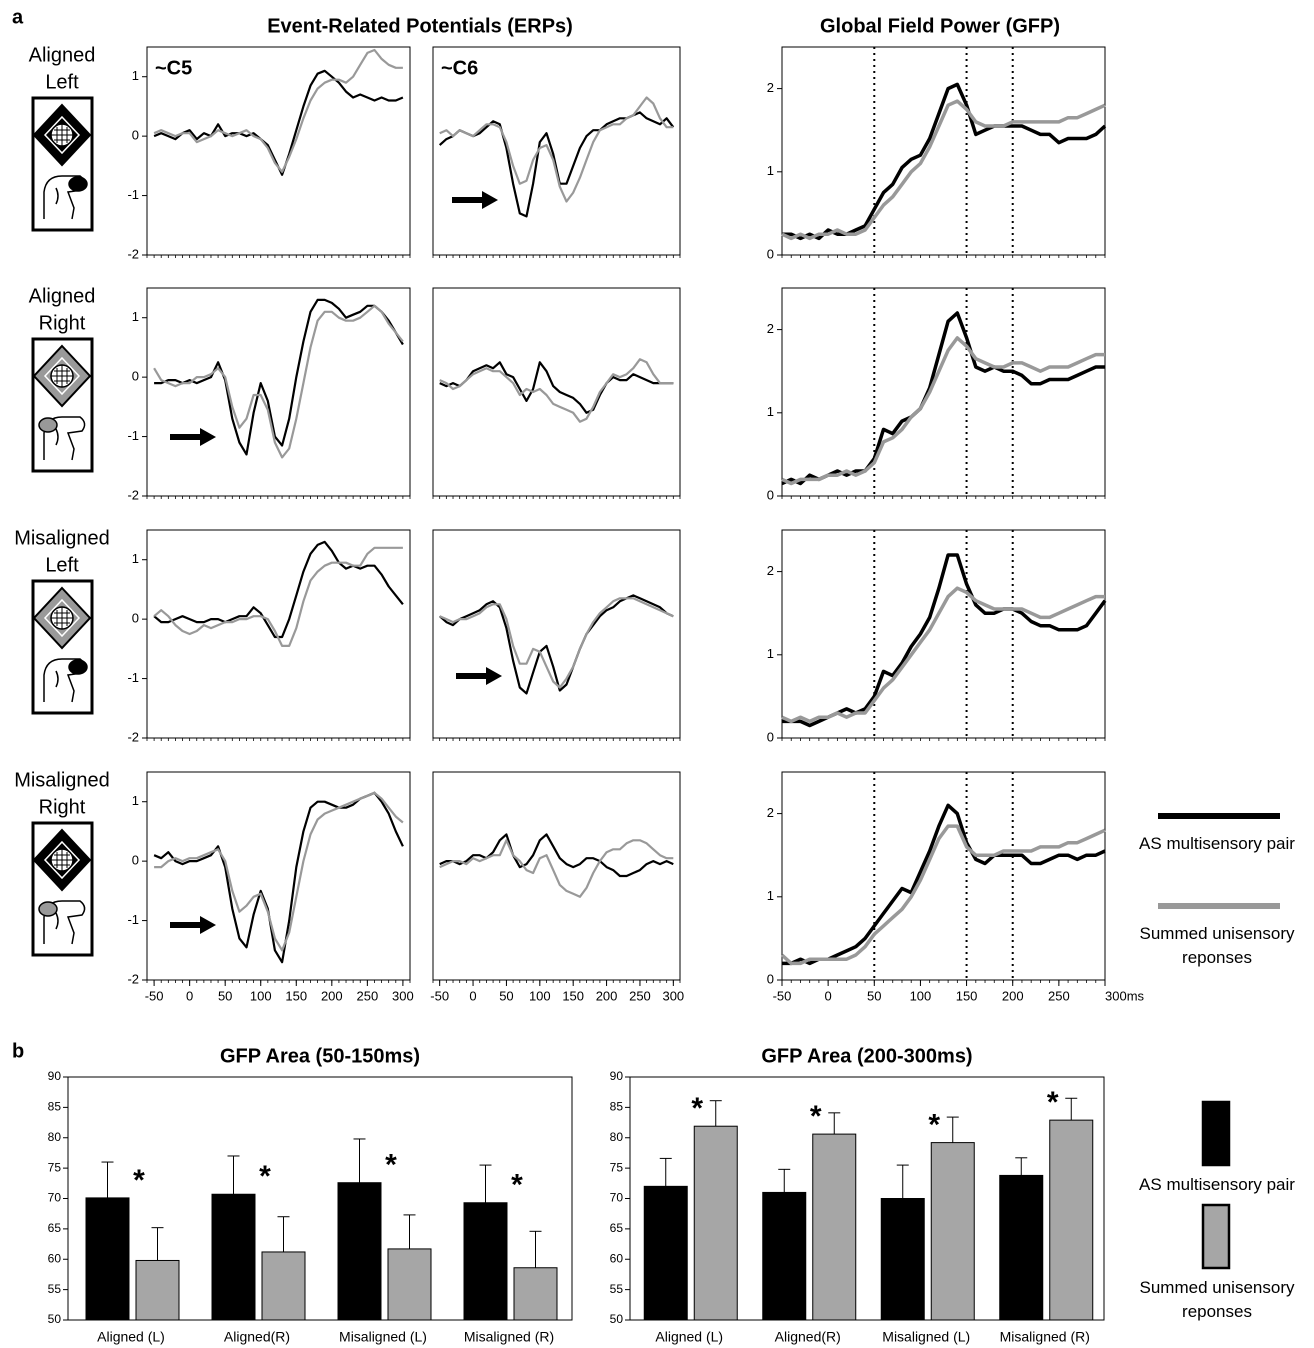  Describe the element at coordinates (617, 1137) in the screenshot. I see `y-tick-label: 80` at that location.